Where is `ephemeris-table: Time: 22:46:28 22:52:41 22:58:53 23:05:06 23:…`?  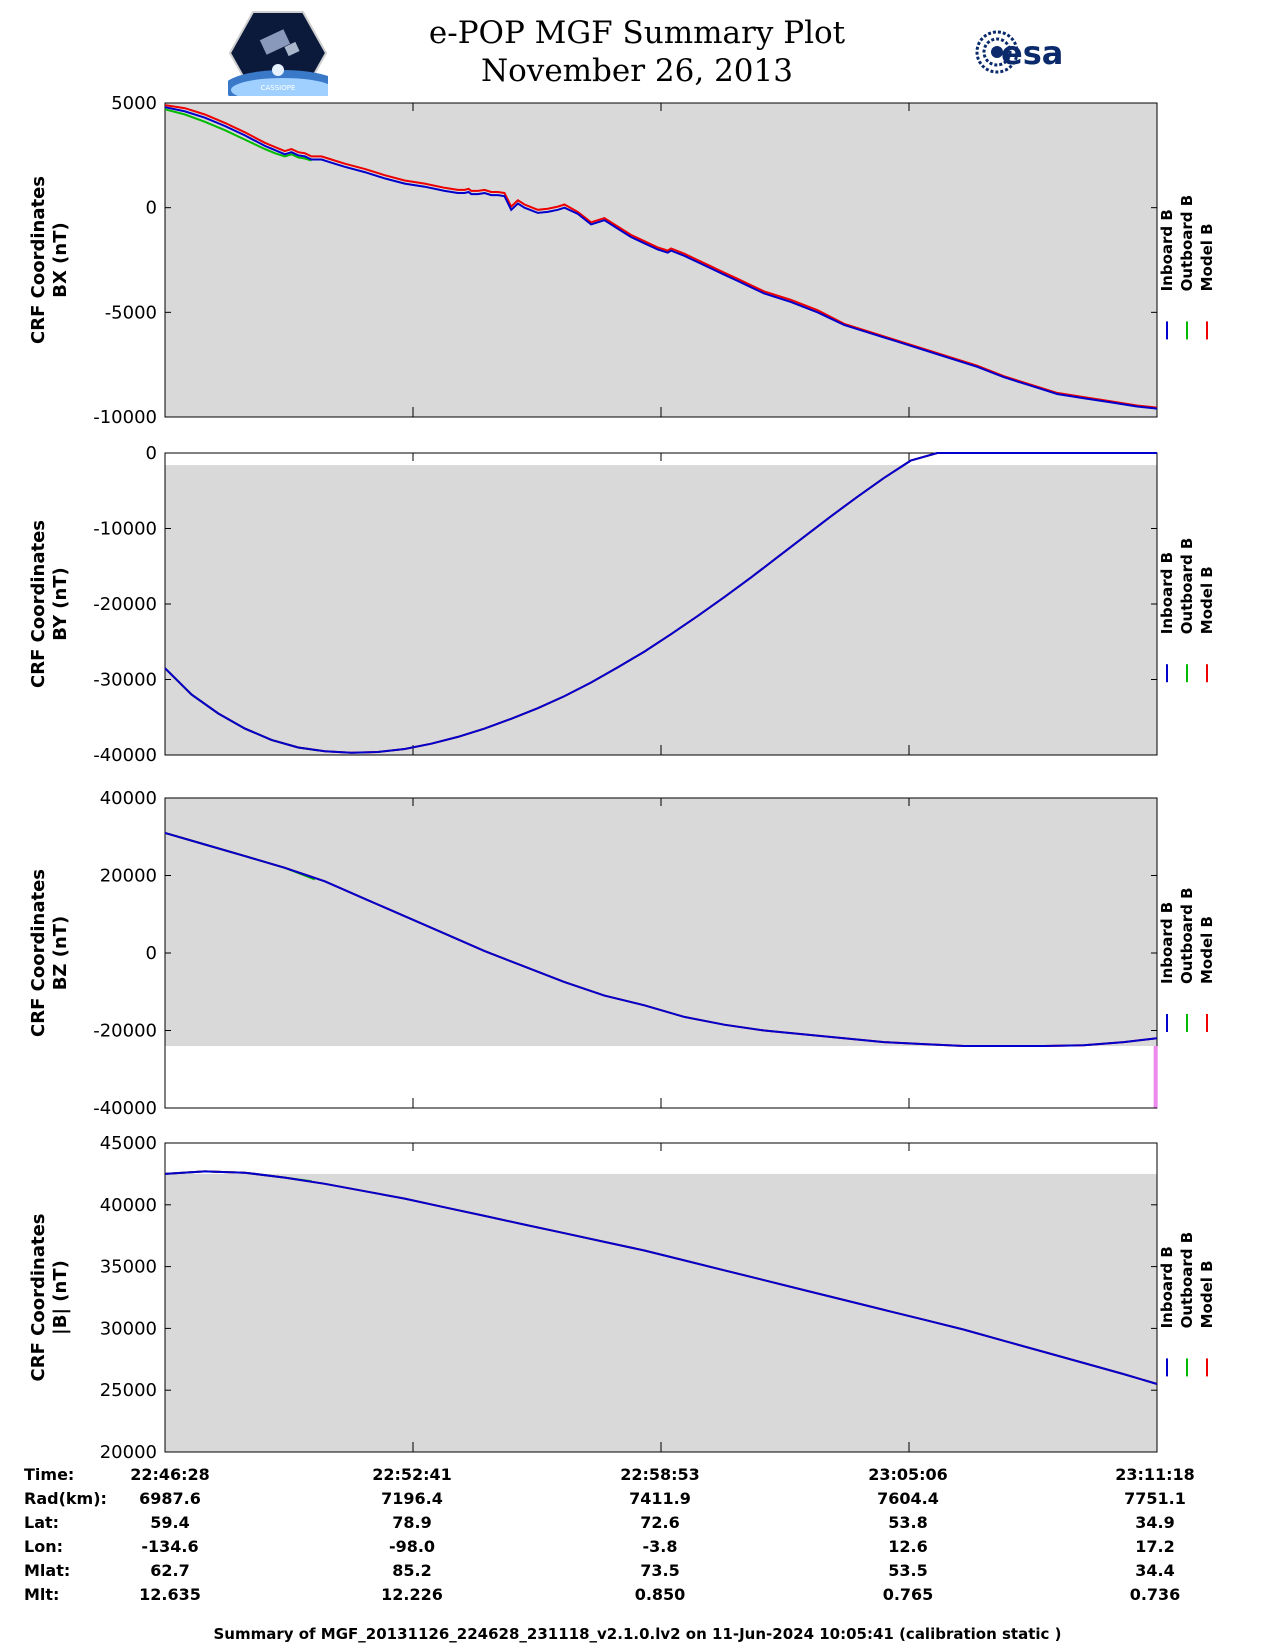 ephemeris-table: Time: 22:46:28 22:52:41 22:58:53 23:05:06 23:… is located at coordinates (637, 1540).